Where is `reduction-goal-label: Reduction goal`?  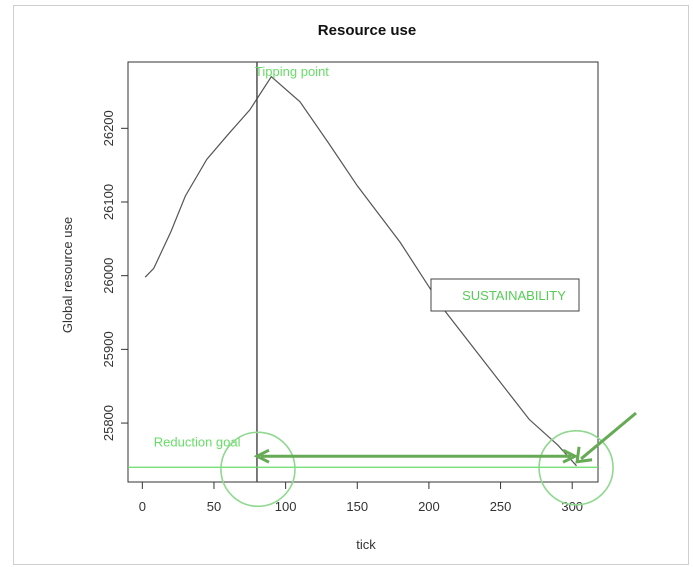 reduction-goal-label: Reduction goal is located at coordinates (197, 441).